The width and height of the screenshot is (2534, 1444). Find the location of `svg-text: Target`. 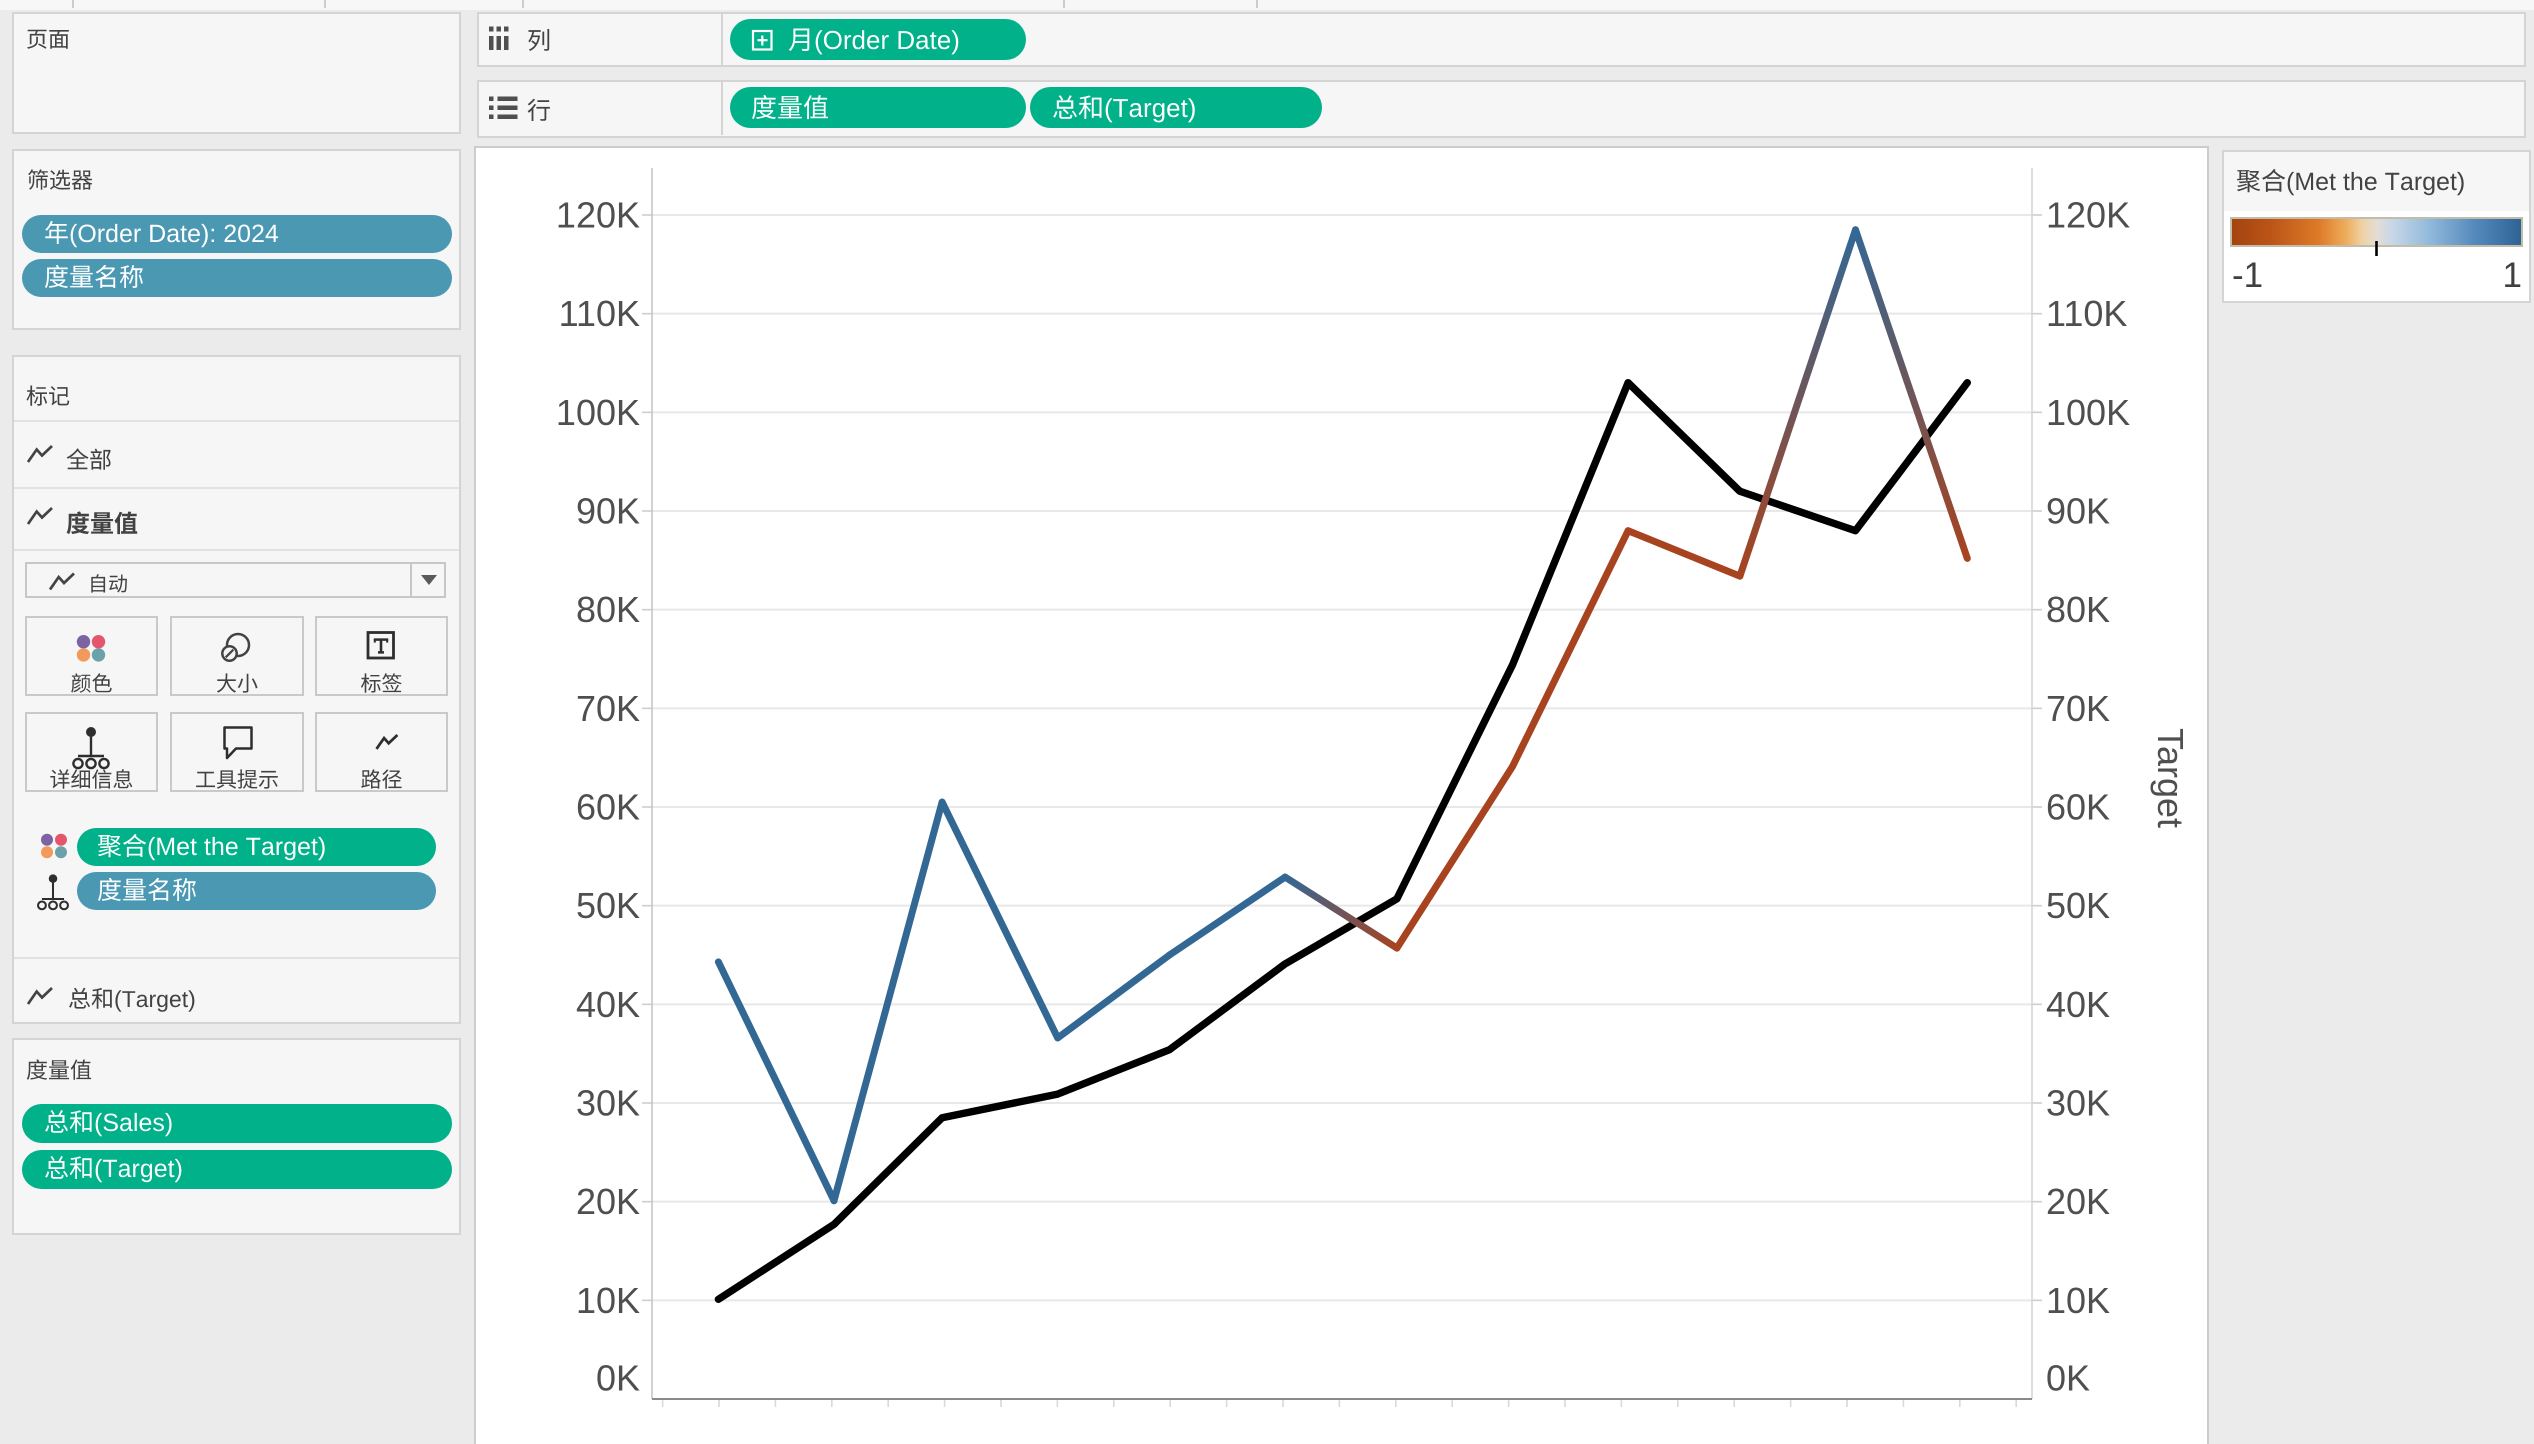

svg-text: Target is located at coordinates (2170, 778).